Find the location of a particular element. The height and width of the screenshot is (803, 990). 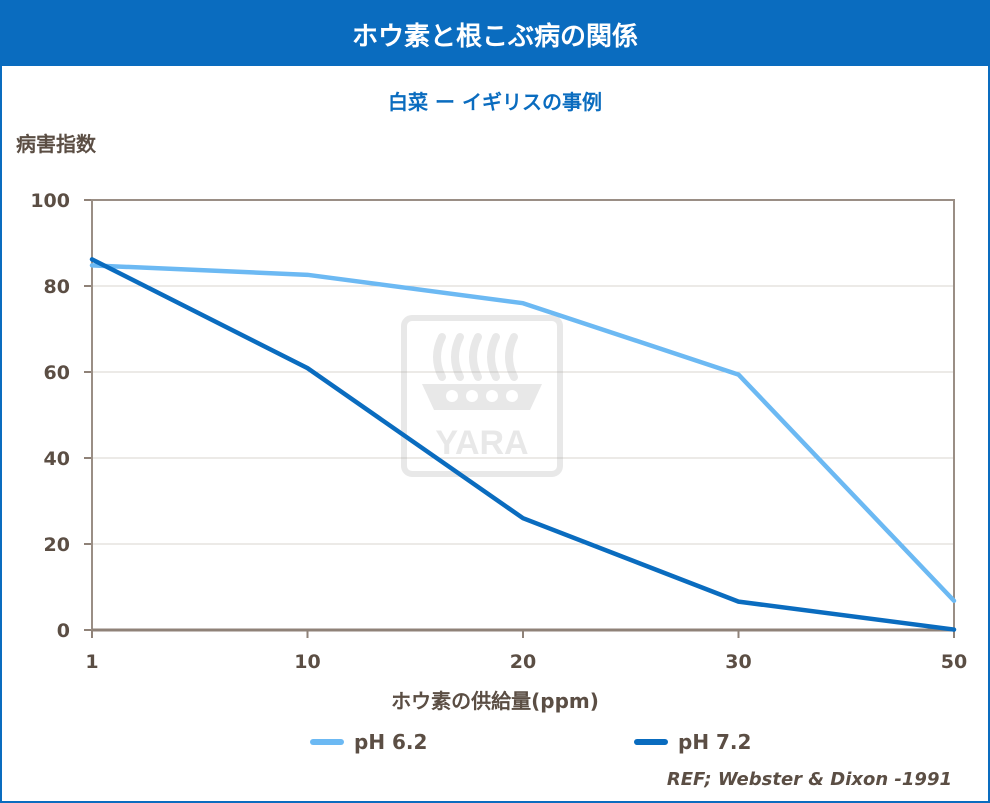

y-tick-labels: 0 20 40 60 80 100 is located at coordinates (50, 416).